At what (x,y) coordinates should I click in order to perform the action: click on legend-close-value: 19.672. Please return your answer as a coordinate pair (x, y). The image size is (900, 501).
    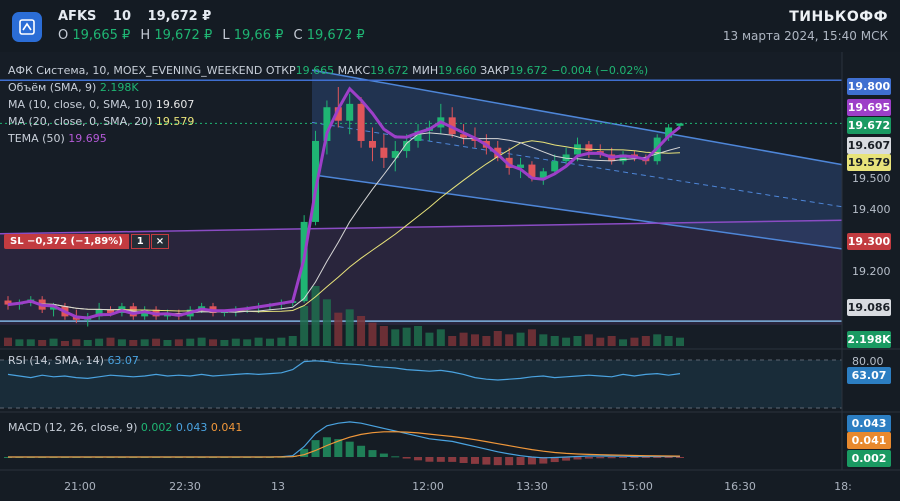
    Looking at the image, I should click on (528, 70).